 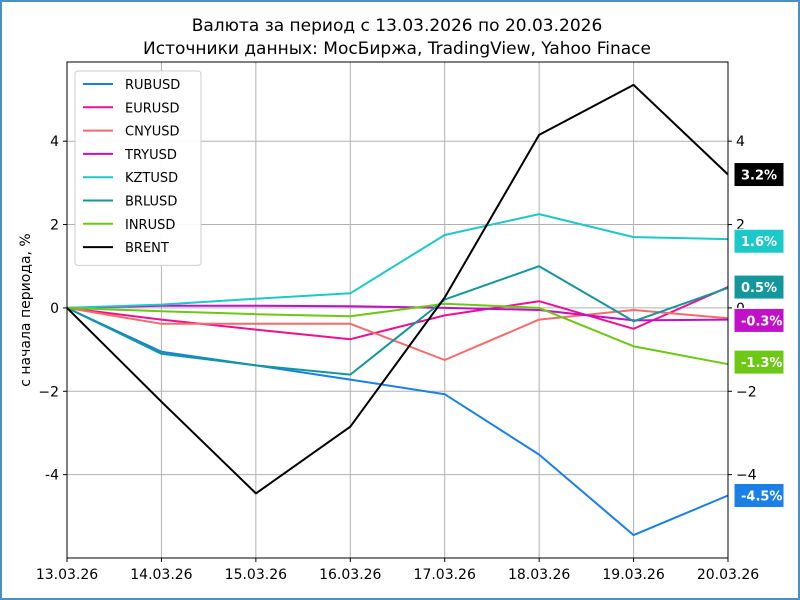 What do you see at coordinates (728, 575) in the screenshot?
I see `x-tick-label: 20.03.26` at bounding box center [728, 575].